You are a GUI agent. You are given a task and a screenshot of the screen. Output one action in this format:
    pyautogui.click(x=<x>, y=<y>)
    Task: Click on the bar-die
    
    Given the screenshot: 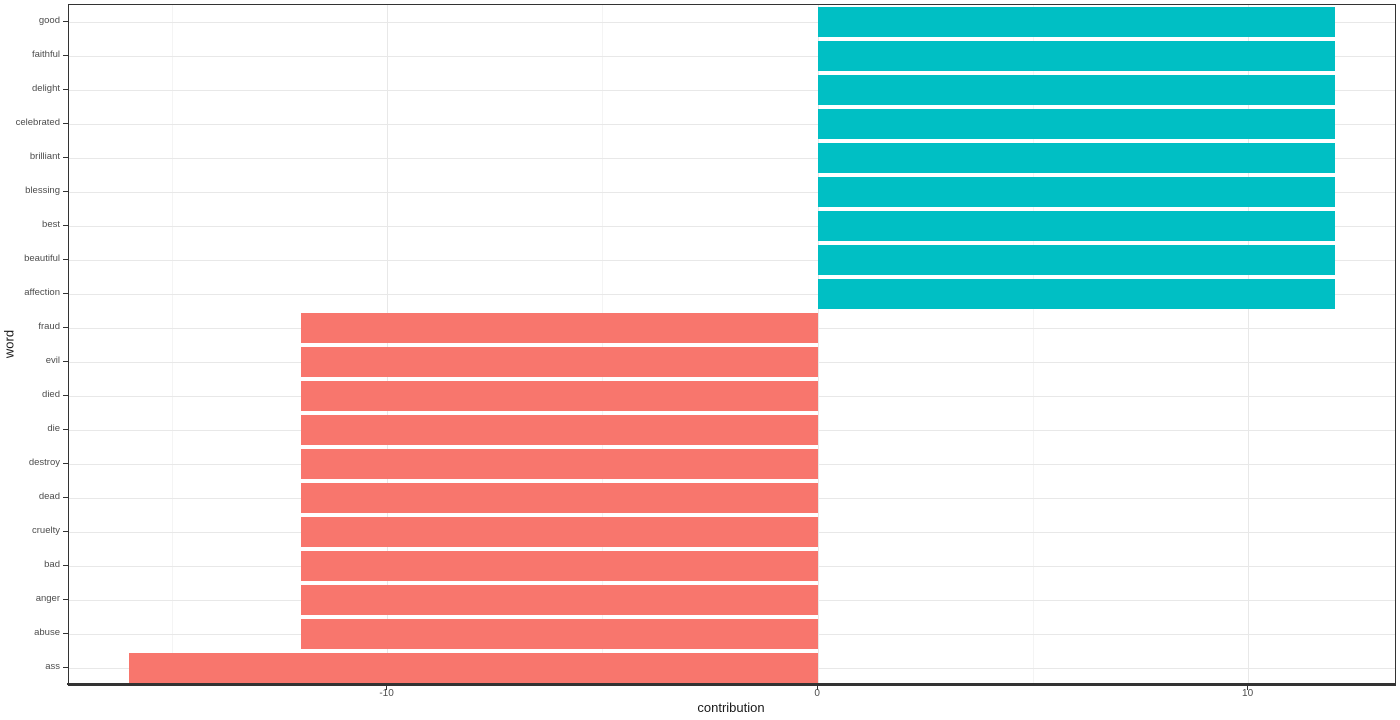 What is the action you would take?
    pyautogui.click(x=560, y=430)
    